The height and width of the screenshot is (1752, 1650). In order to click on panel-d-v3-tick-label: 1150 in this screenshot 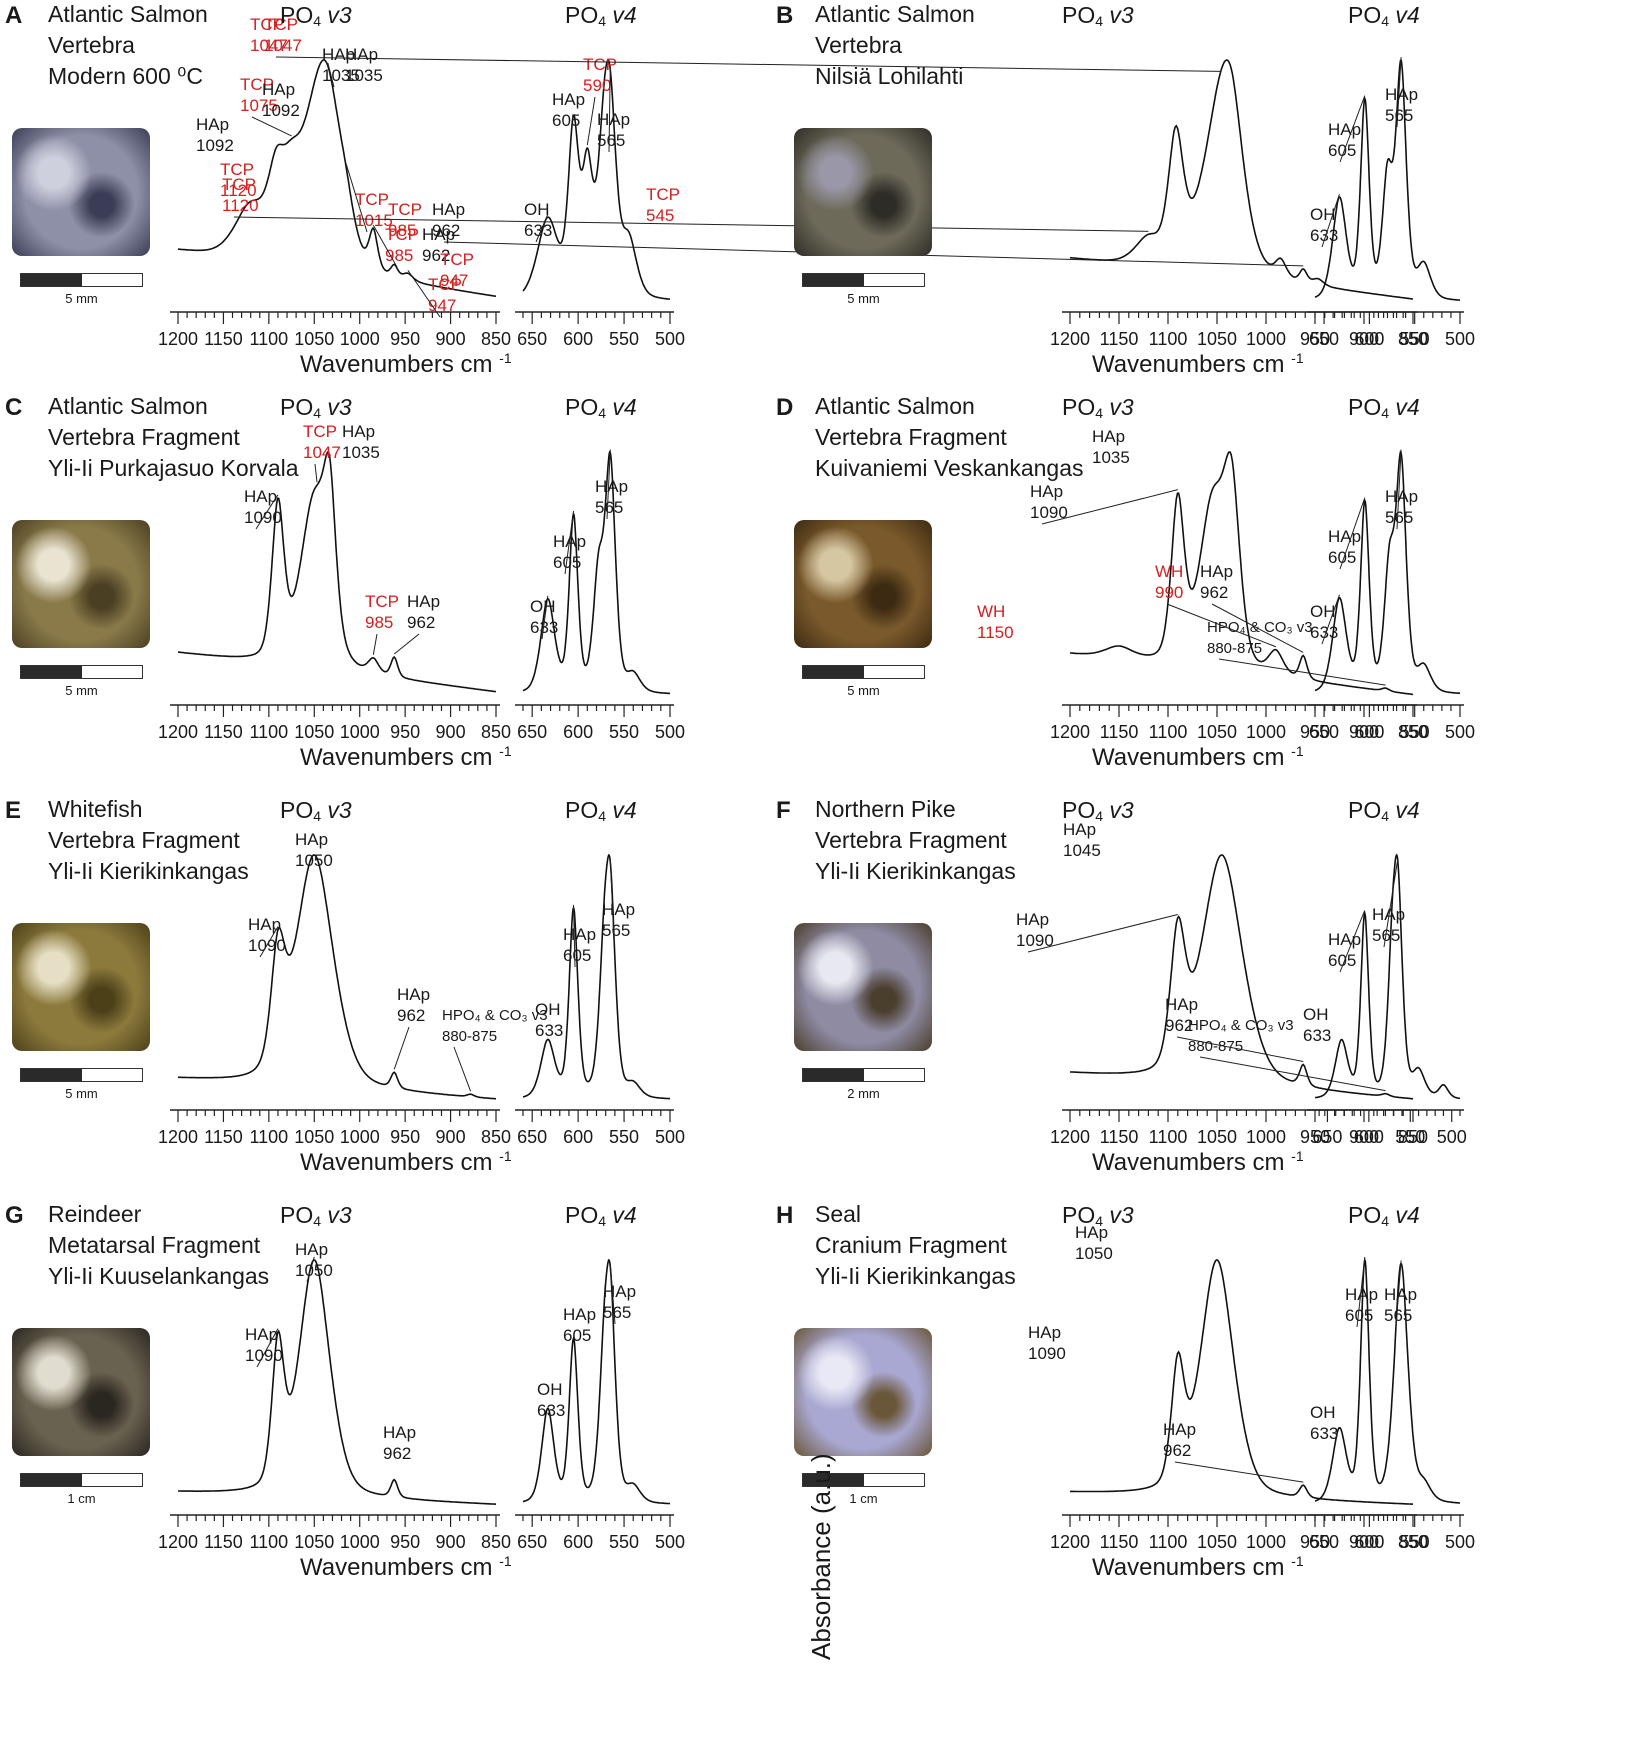, I will do `click(1119, 732)`.